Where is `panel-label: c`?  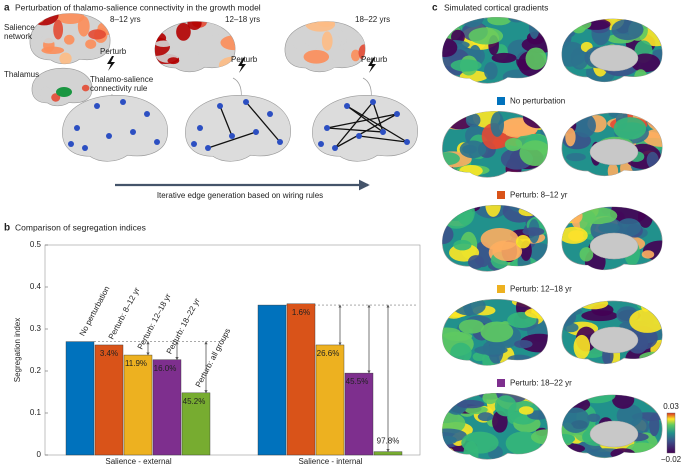 panel-label: c is located at coordinates (435, 8).